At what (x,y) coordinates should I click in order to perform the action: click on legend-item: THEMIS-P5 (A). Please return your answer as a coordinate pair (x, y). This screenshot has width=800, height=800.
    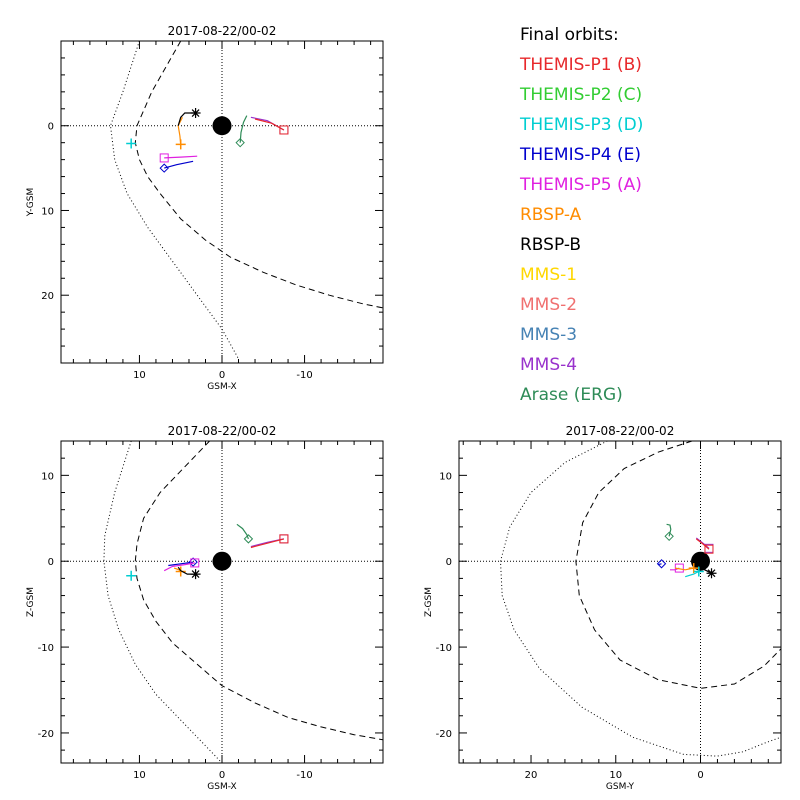
    Looking at the image, I should click on (581, 185).